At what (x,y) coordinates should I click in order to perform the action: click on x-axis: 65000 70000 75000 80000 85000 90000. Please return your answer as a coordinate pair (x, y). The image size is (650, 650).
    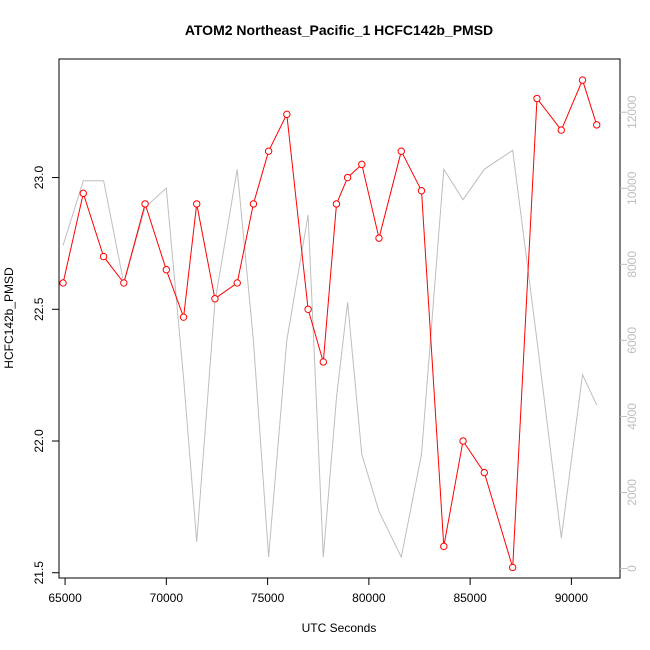
    Looking at the image, I should click on (318, 591).